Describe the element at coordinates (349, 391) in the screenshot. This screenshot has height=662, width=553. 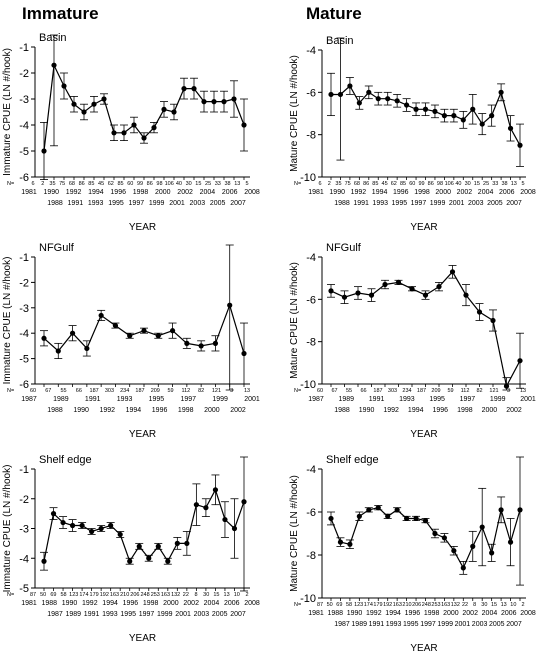
I see `n-value: 55` at that location.